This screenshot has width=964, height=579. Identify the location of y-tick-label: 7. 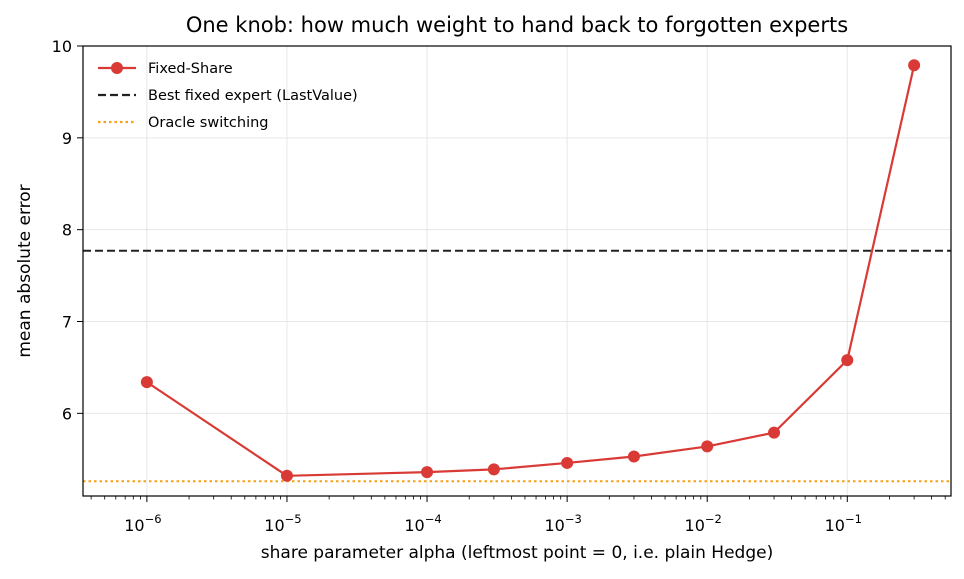
(67, 322).